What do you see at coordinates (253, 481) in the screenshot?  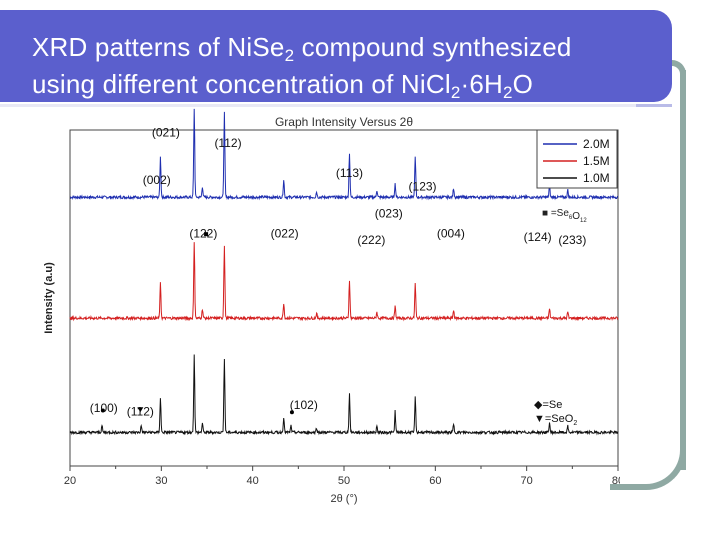 I see `x-tick-label: 40` at bounding box center [253, 481].